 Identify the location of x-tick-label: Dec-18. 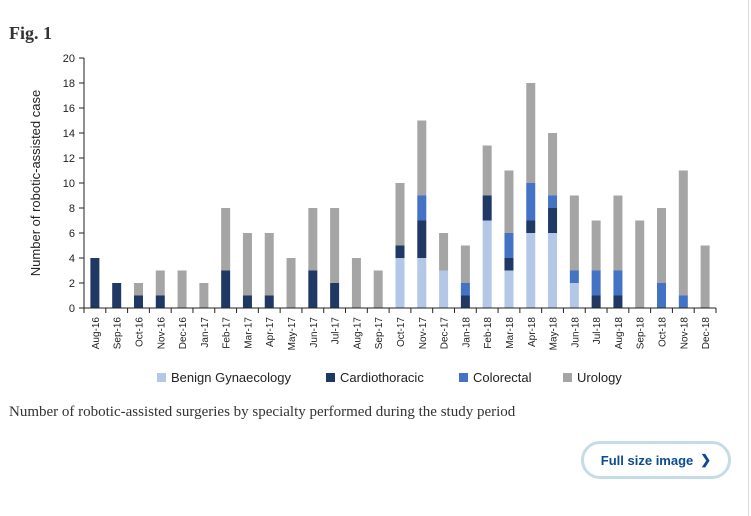
(706, 333).